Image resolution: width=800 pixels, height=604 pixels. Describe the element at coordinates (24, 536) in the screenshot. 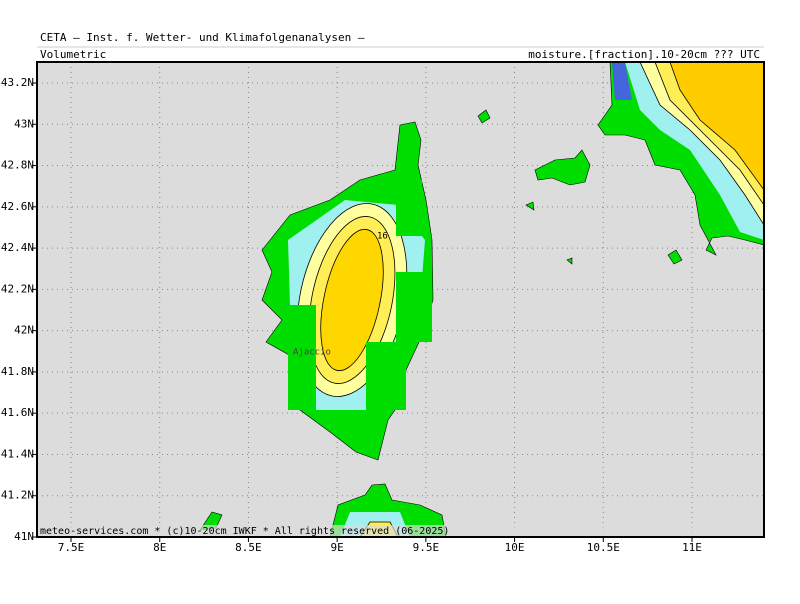

I see `y-tick-label: 41N` at that location.